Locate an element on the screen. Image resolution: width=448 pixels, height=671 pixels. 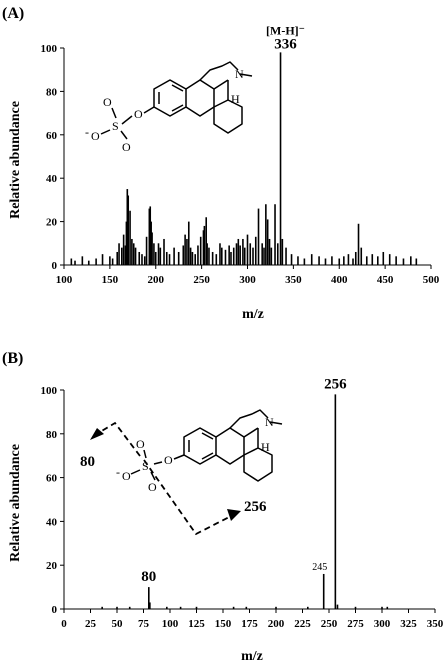
nitrogen-atom-a: N is located at coordinates (239, 74).